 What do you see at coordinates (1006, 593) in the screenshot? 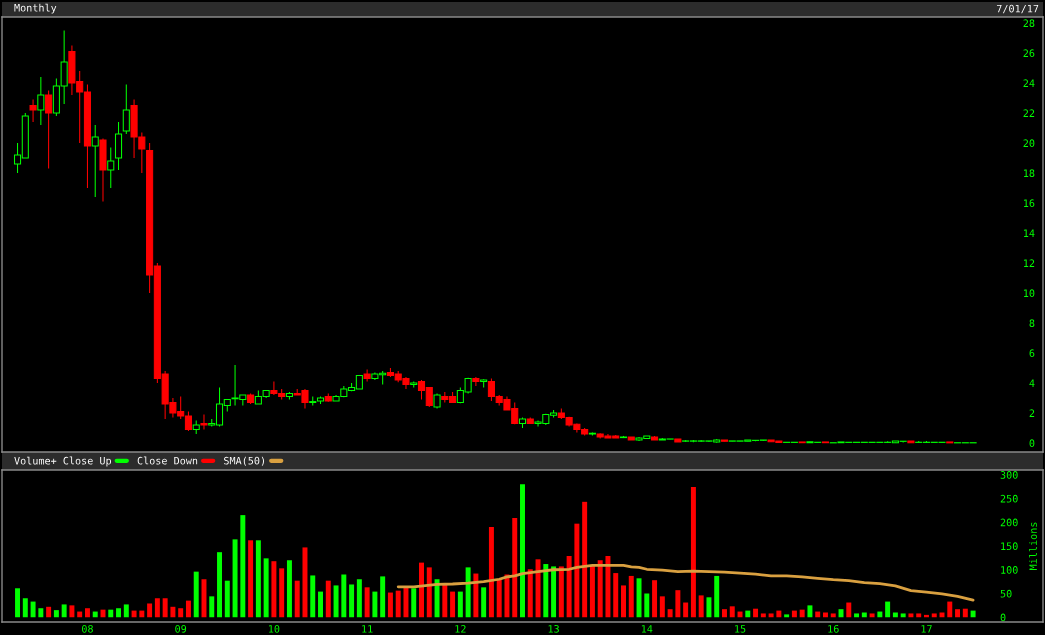
I see `y-tick-label: 50` at bounding box center [1006, 593].